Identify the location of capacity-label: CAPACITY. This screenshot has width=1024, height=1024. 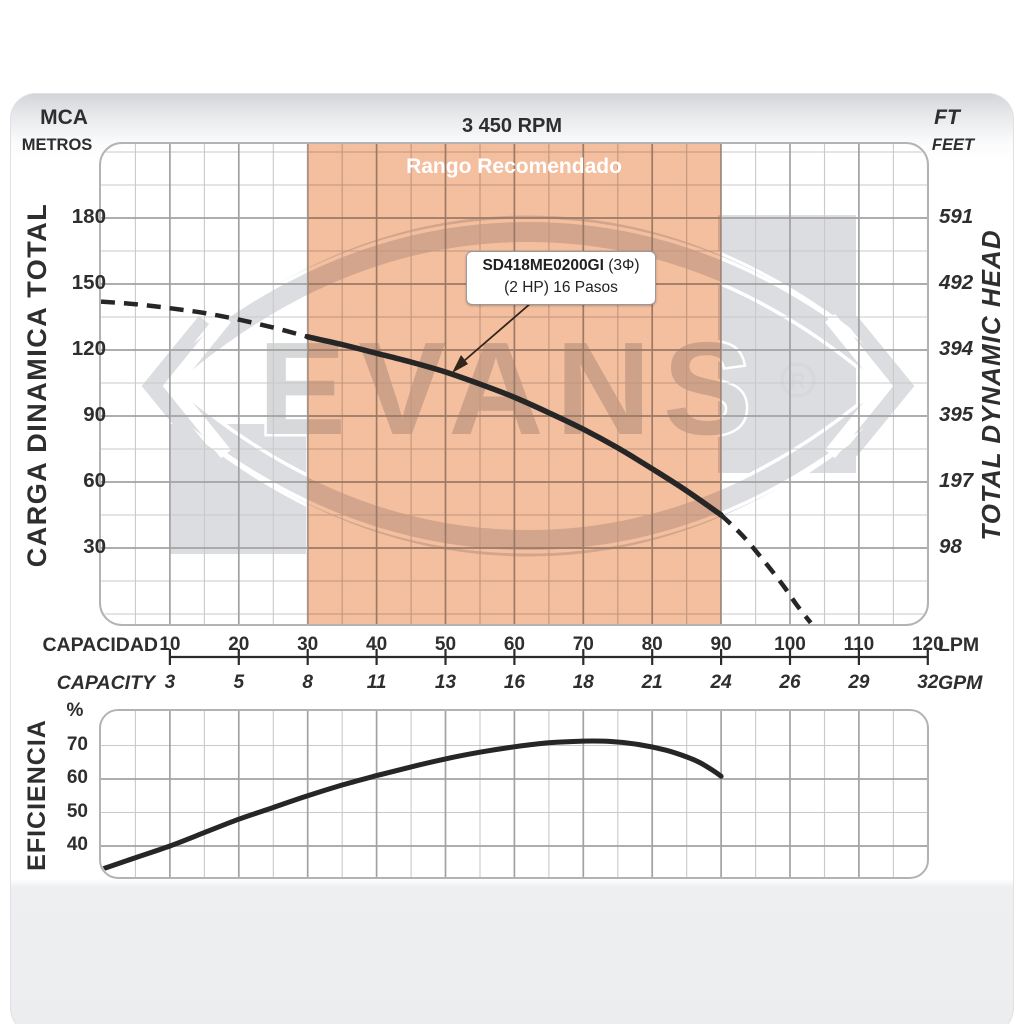
(105, 683).